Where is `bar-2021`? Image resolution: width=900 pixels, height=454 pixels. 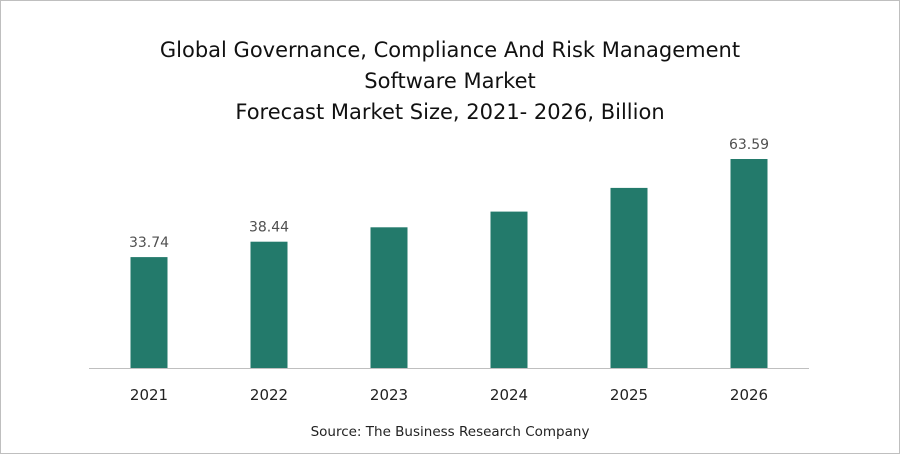
bar-2021 is located at coordinates (149, 312).